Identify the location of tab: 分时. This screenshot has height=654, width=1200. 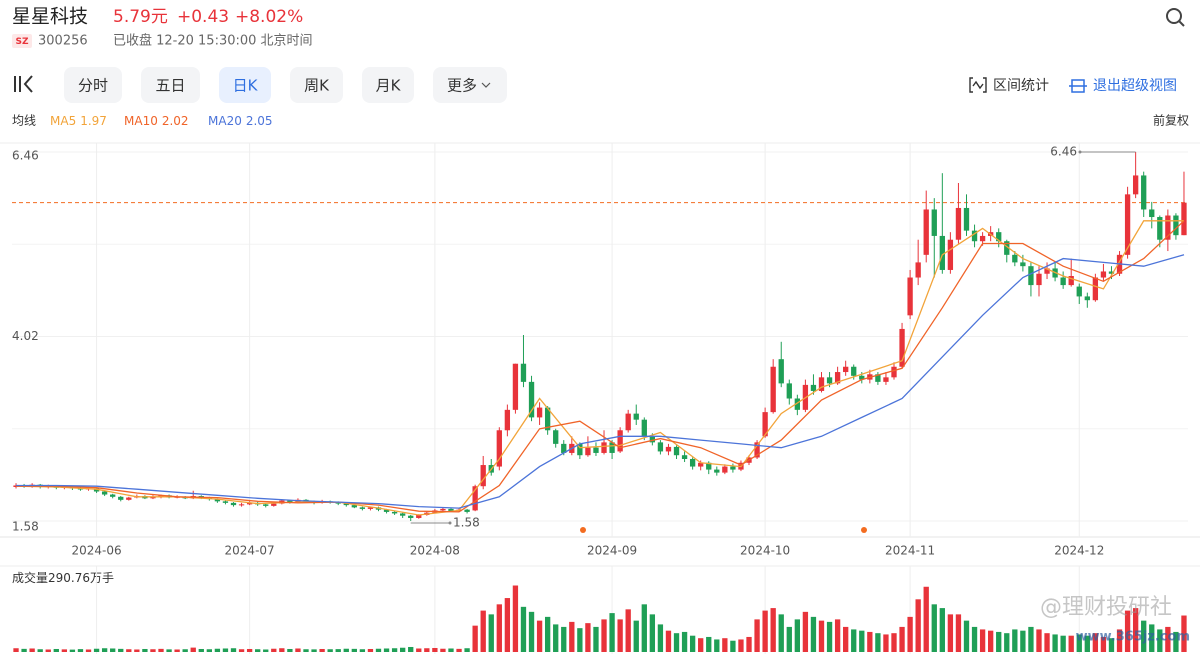
(93, 86).